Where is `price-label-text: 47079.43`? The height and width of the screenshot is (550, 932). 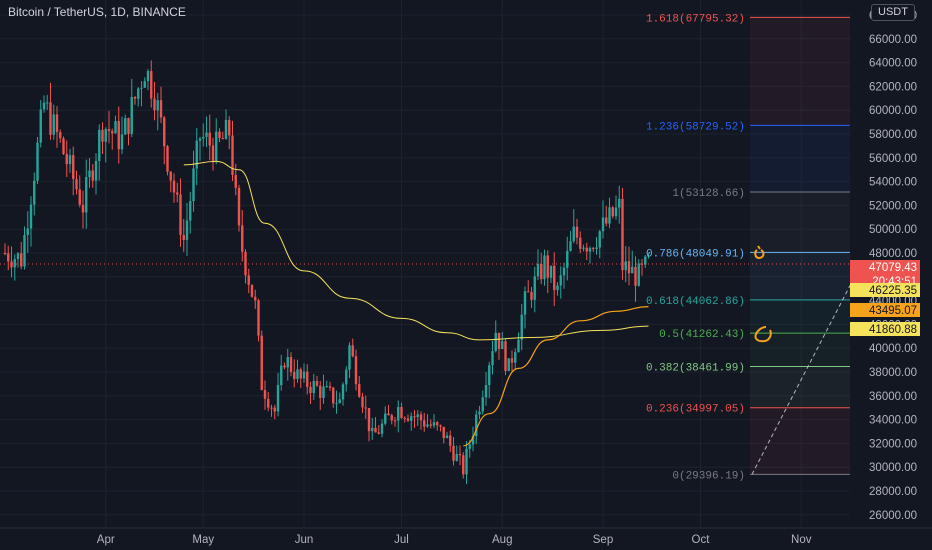
price-label-text: 47079.43 is located at coordinates (893, 268).